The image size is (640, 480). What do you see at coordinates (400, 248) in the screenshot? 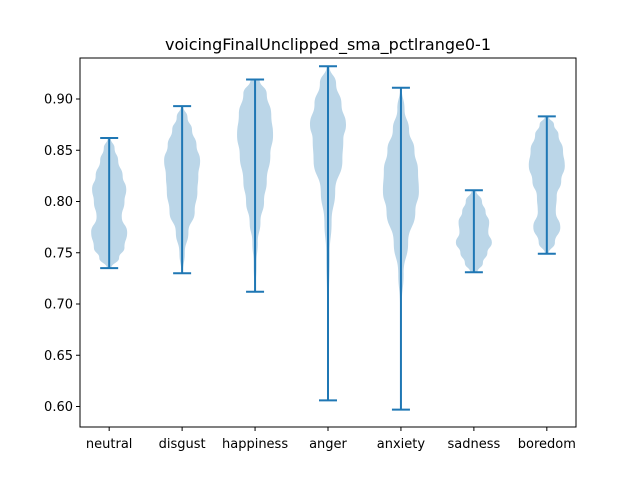
I see `violin-anxiety` at bounding box center [400, 248].